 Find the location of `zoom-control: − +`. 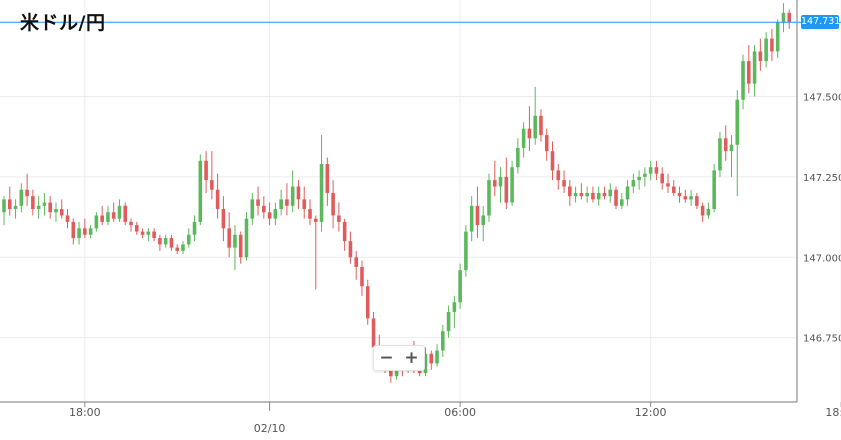

zoom-control: − + is located at coordinates (399, 358).